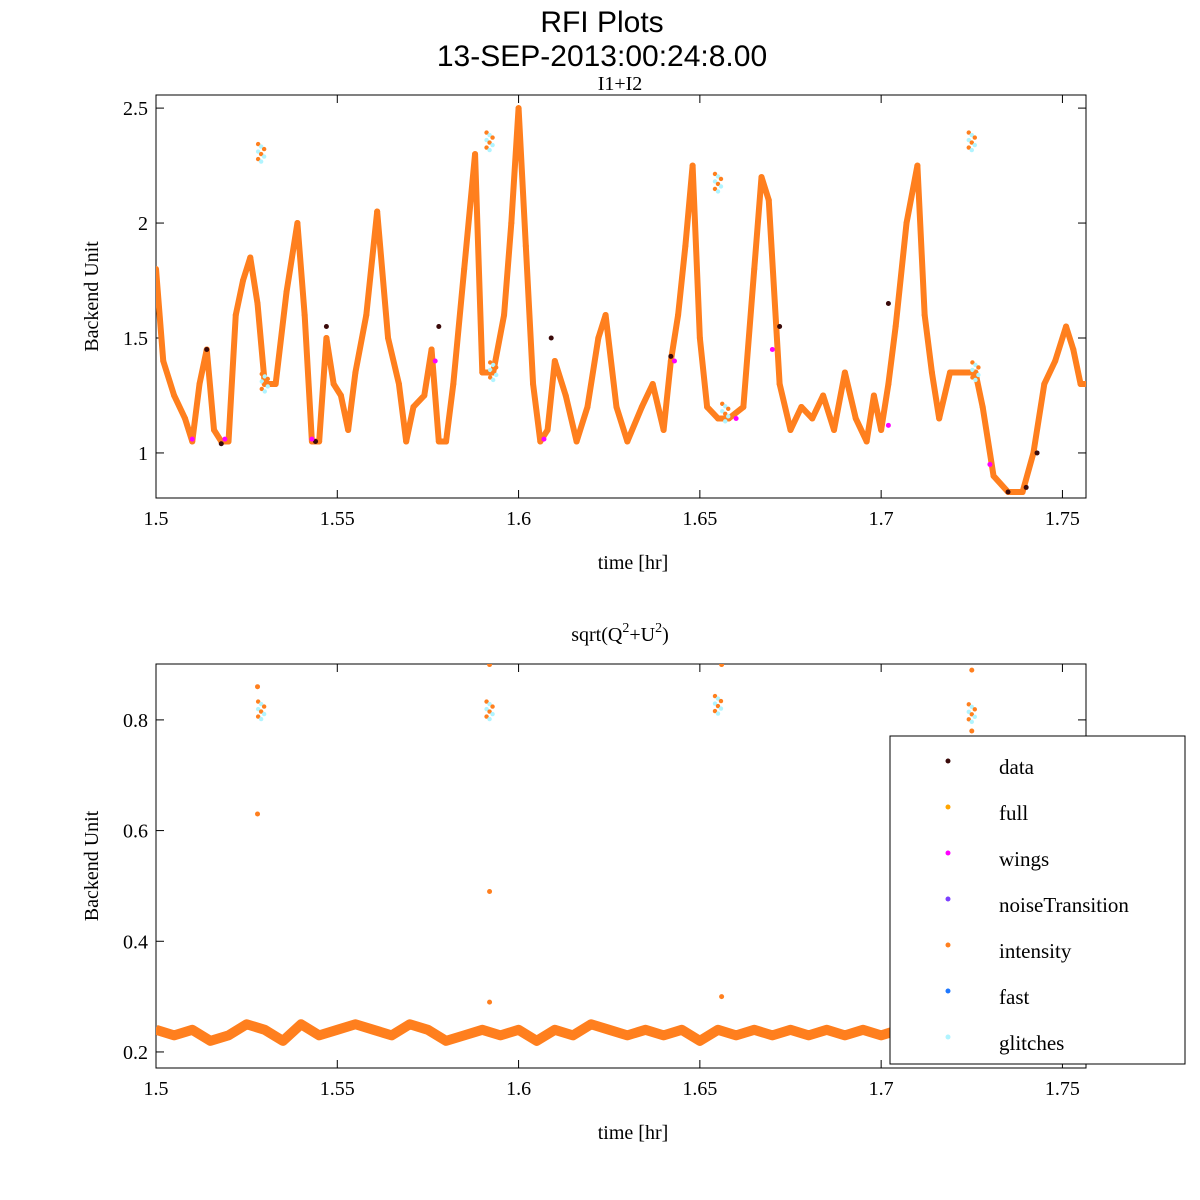 The image size is (1200, 1200). What do you see at coordinates (135, 109) in the screenshot?
I see `y-tick-label: 2.5` at bounding box center [135, 109].